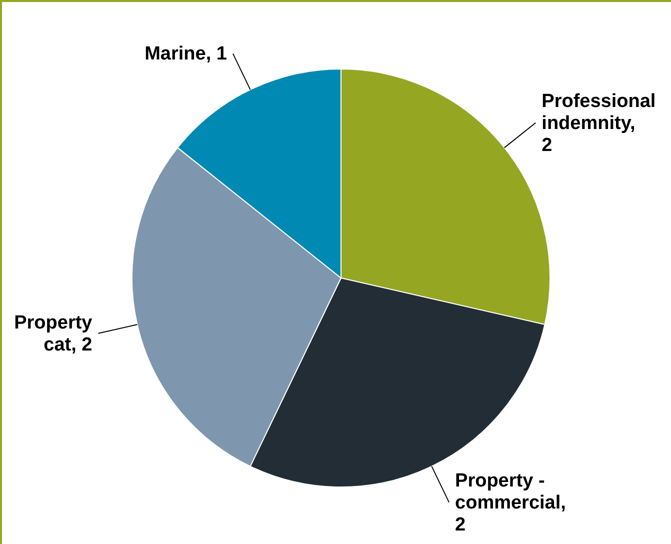  I want to click on slice-label: Professional indemnity, 2, so click(599, 123).